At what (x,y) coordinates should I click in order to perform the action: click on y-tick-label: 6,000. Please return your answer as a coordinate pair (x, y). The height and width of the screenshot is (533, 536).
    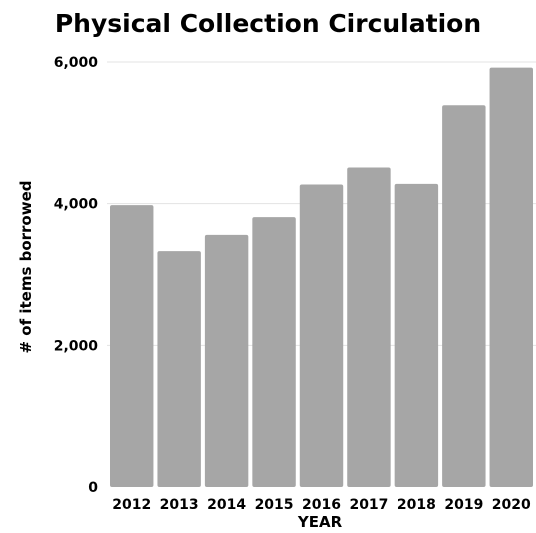
    Looking at the image, I should click on (76, 63).